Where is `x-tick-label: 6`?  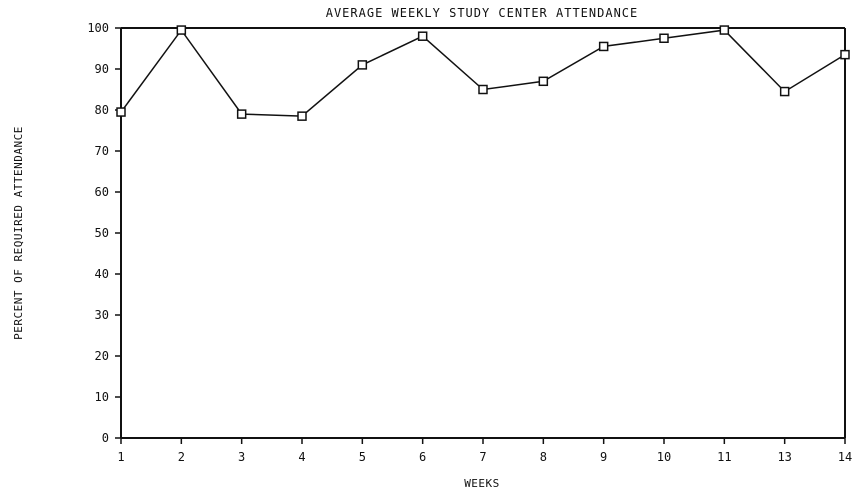
x-tick-label: 6 is located at coordinates (422, 457).